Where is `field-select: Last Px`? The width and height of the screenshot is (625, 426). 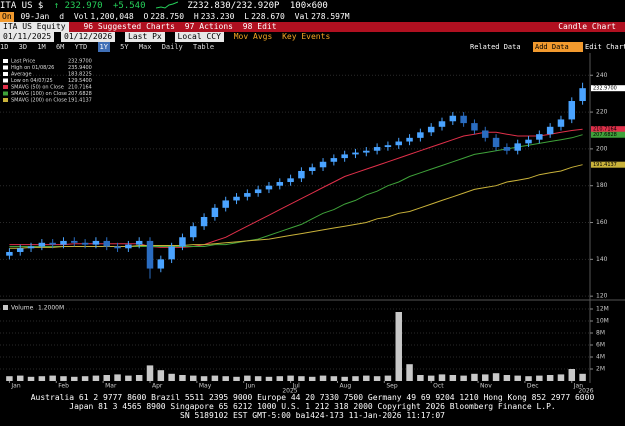 field-select: Last Px is located at coordinates (145, 37).